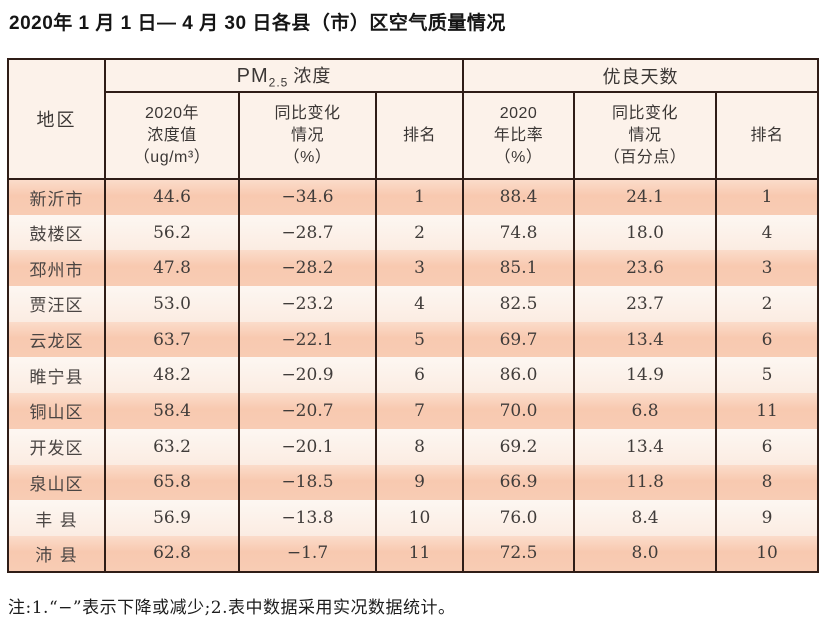  I want to click on table-row: 鼓楼区 56.2 −28.7 2 74.8 18.0 4, so click(413, 232).